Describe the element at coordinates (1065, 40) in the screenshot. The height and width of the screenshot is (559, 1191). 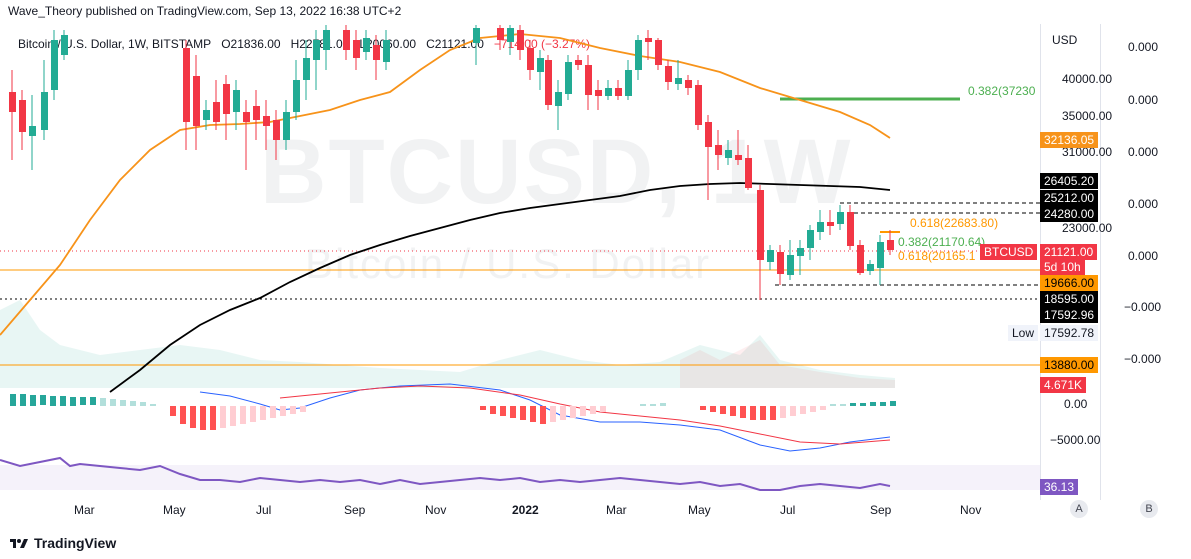
I see `price-axis-currency: USD` at that location.